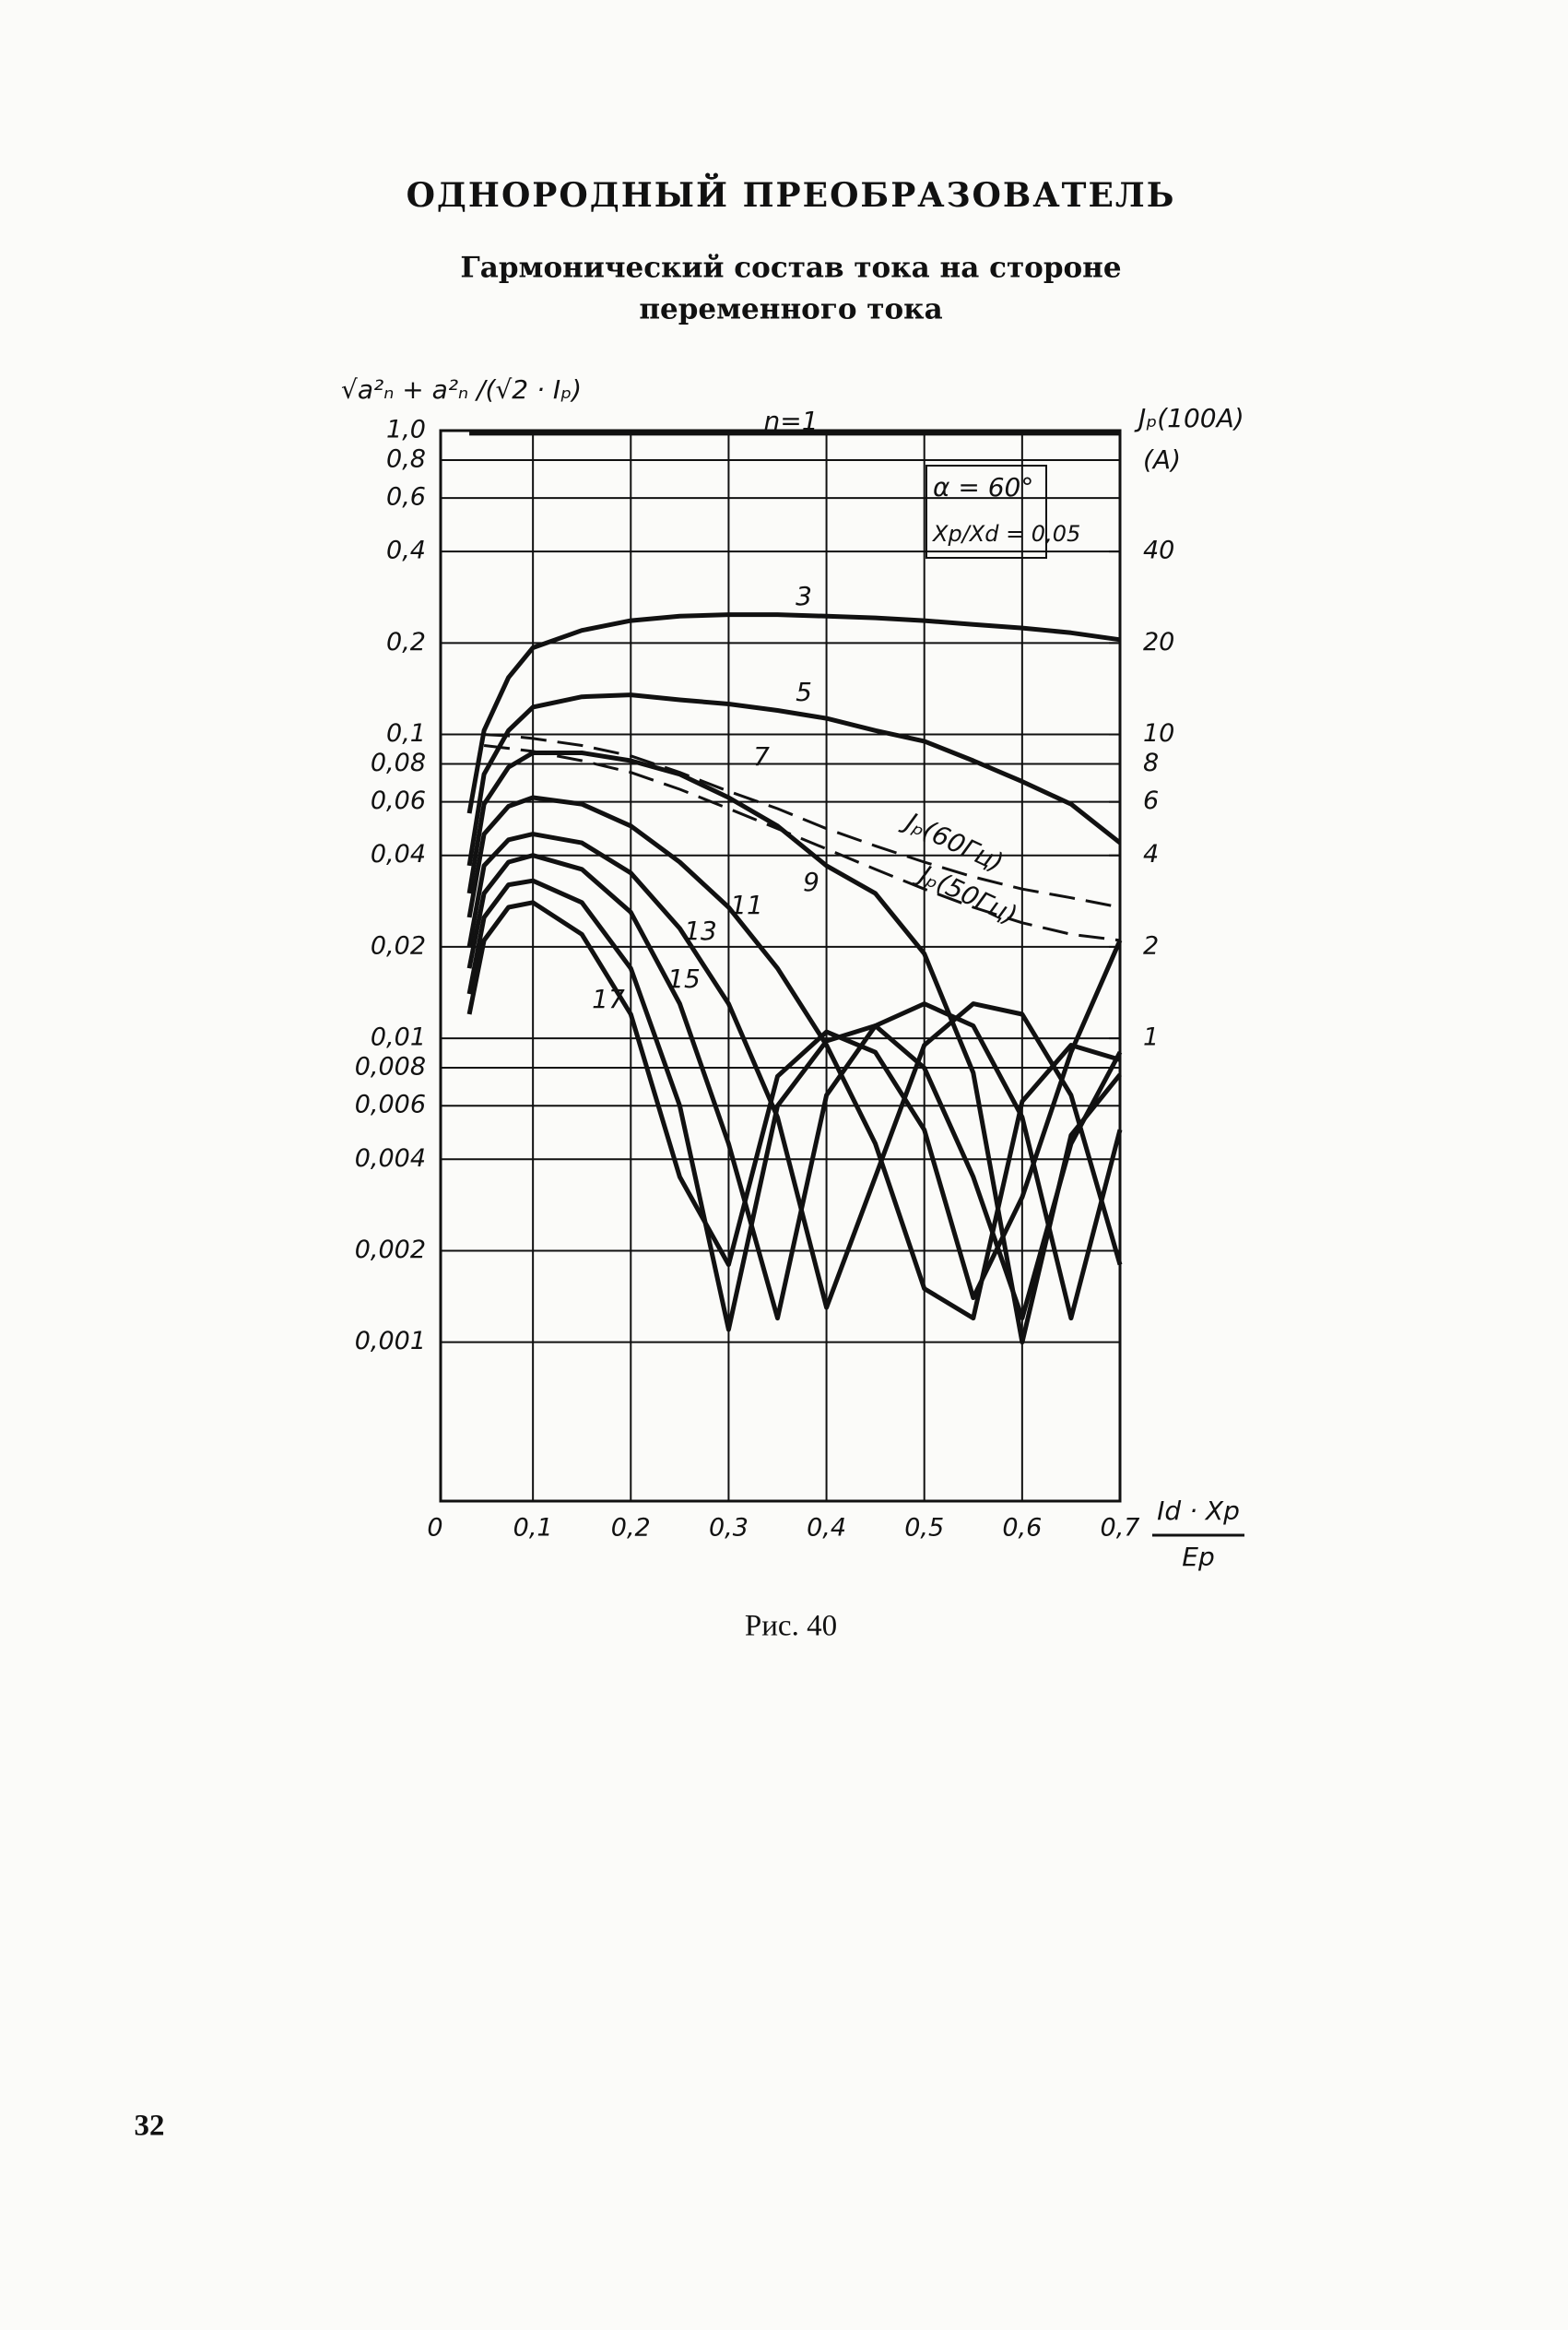 The height and width of the screenshot is (2330, 1568). I want to click on y2-tick-label: 20, so click(1158, 642).